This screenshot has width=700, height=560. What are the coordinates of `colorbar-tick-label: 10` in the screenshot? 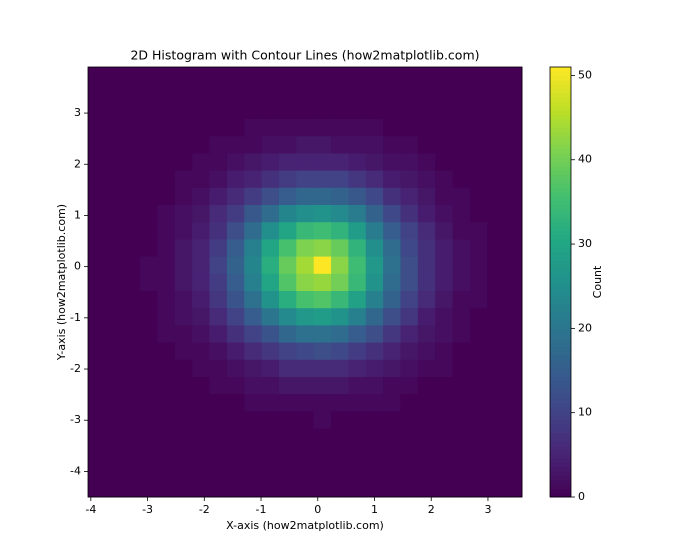 It's located at (585, 412).